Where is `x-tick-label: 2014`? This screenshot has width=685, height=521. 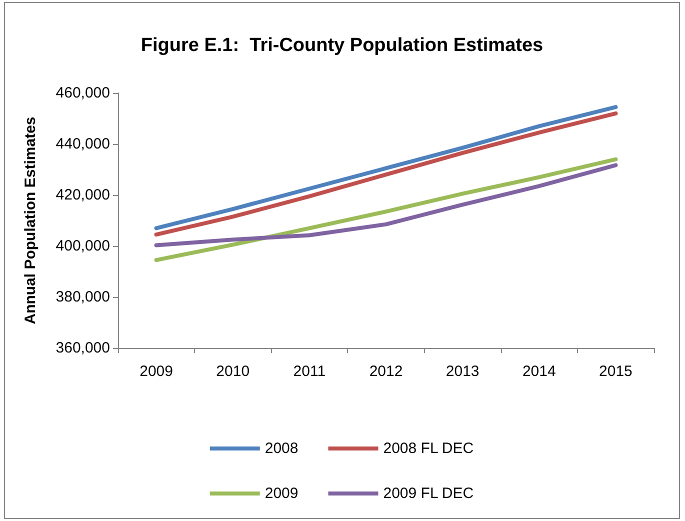
x-tick-label: 2014 is located at coordinates (539, 371).